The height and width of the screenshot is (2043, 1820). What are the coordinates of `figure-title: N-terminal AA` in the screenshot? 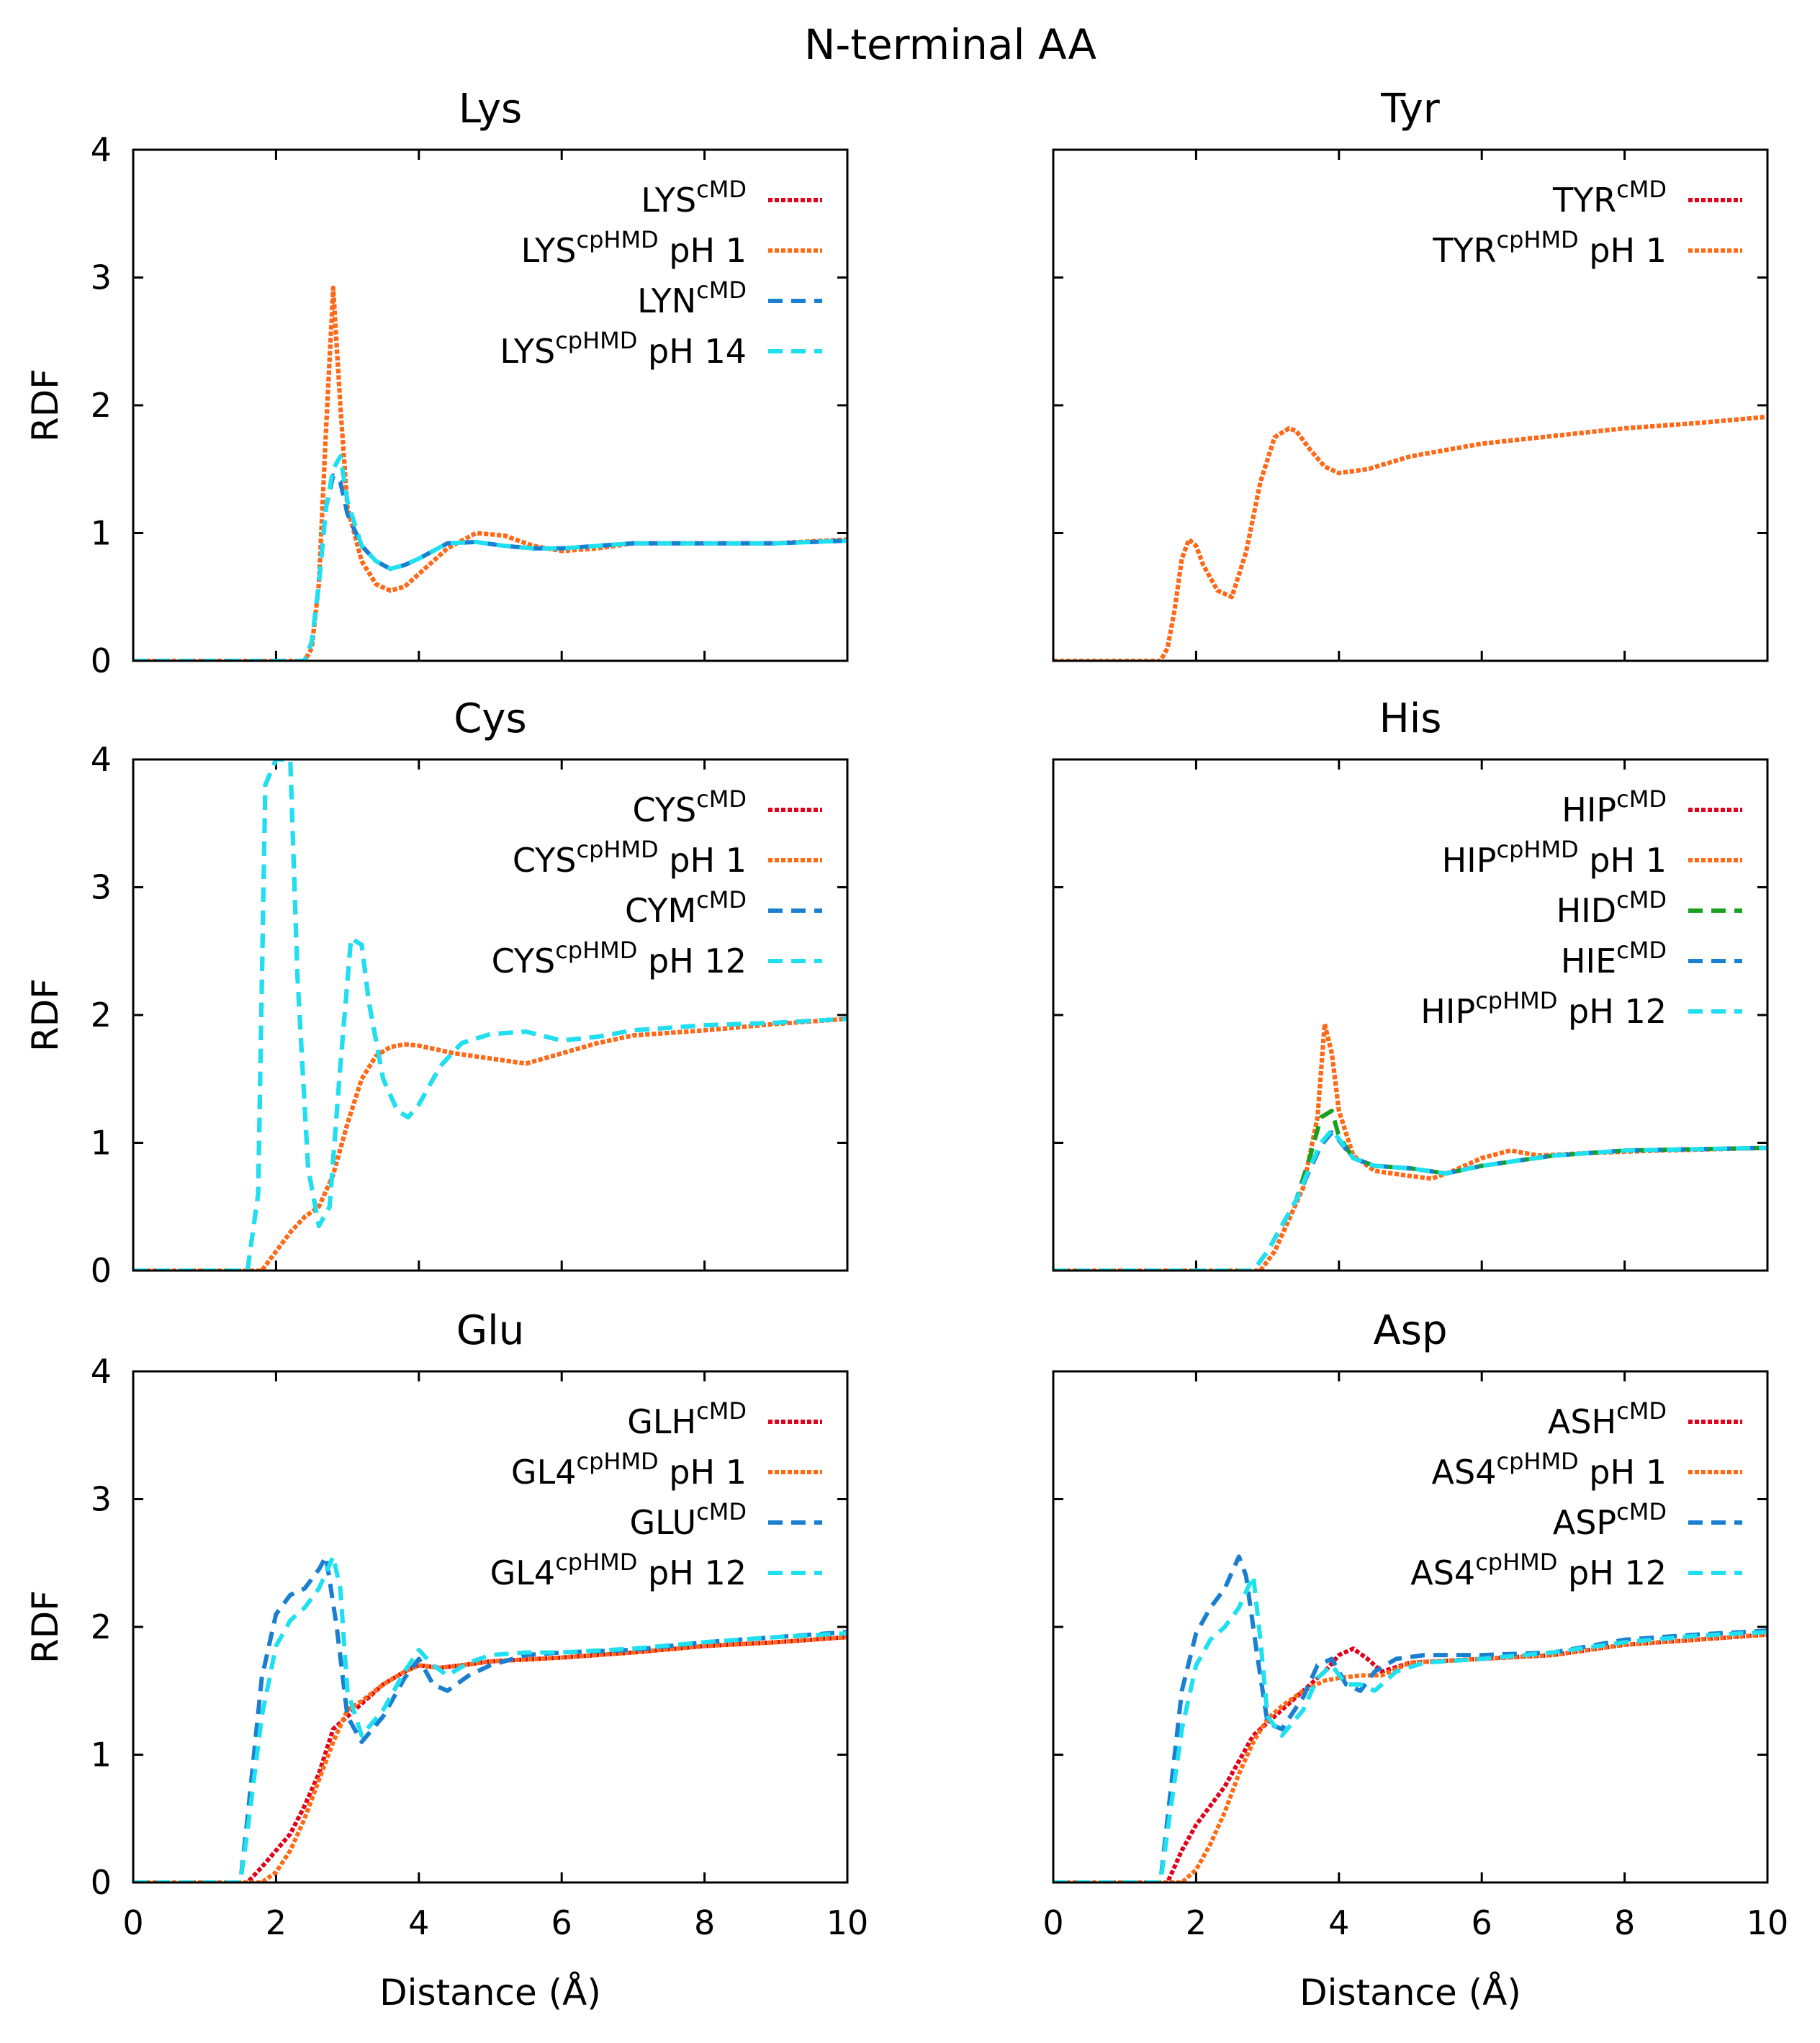 It's located at (950, 44).